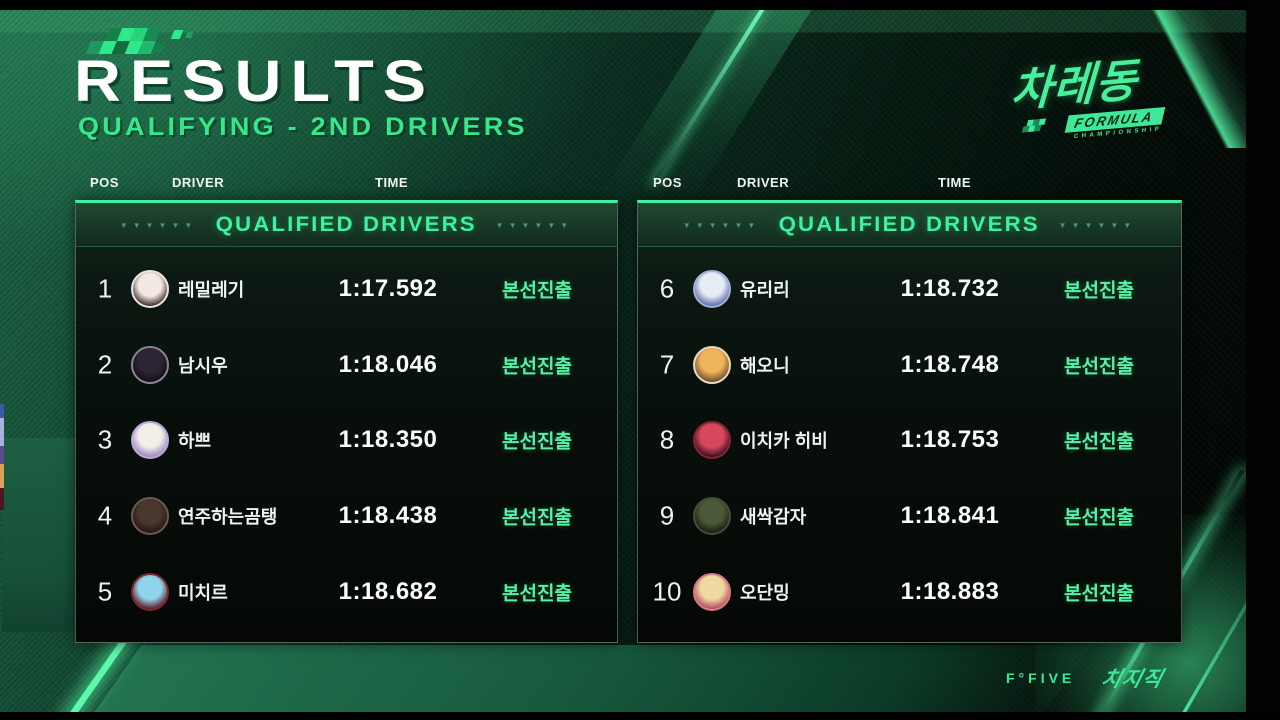 This screenshot has width=1280, height=720. Describe the element at coordinates (1106, 91) in the screenshot. I see `championship-logo: 차레동 FORMULA CHAMPIONSHIP` at that location.